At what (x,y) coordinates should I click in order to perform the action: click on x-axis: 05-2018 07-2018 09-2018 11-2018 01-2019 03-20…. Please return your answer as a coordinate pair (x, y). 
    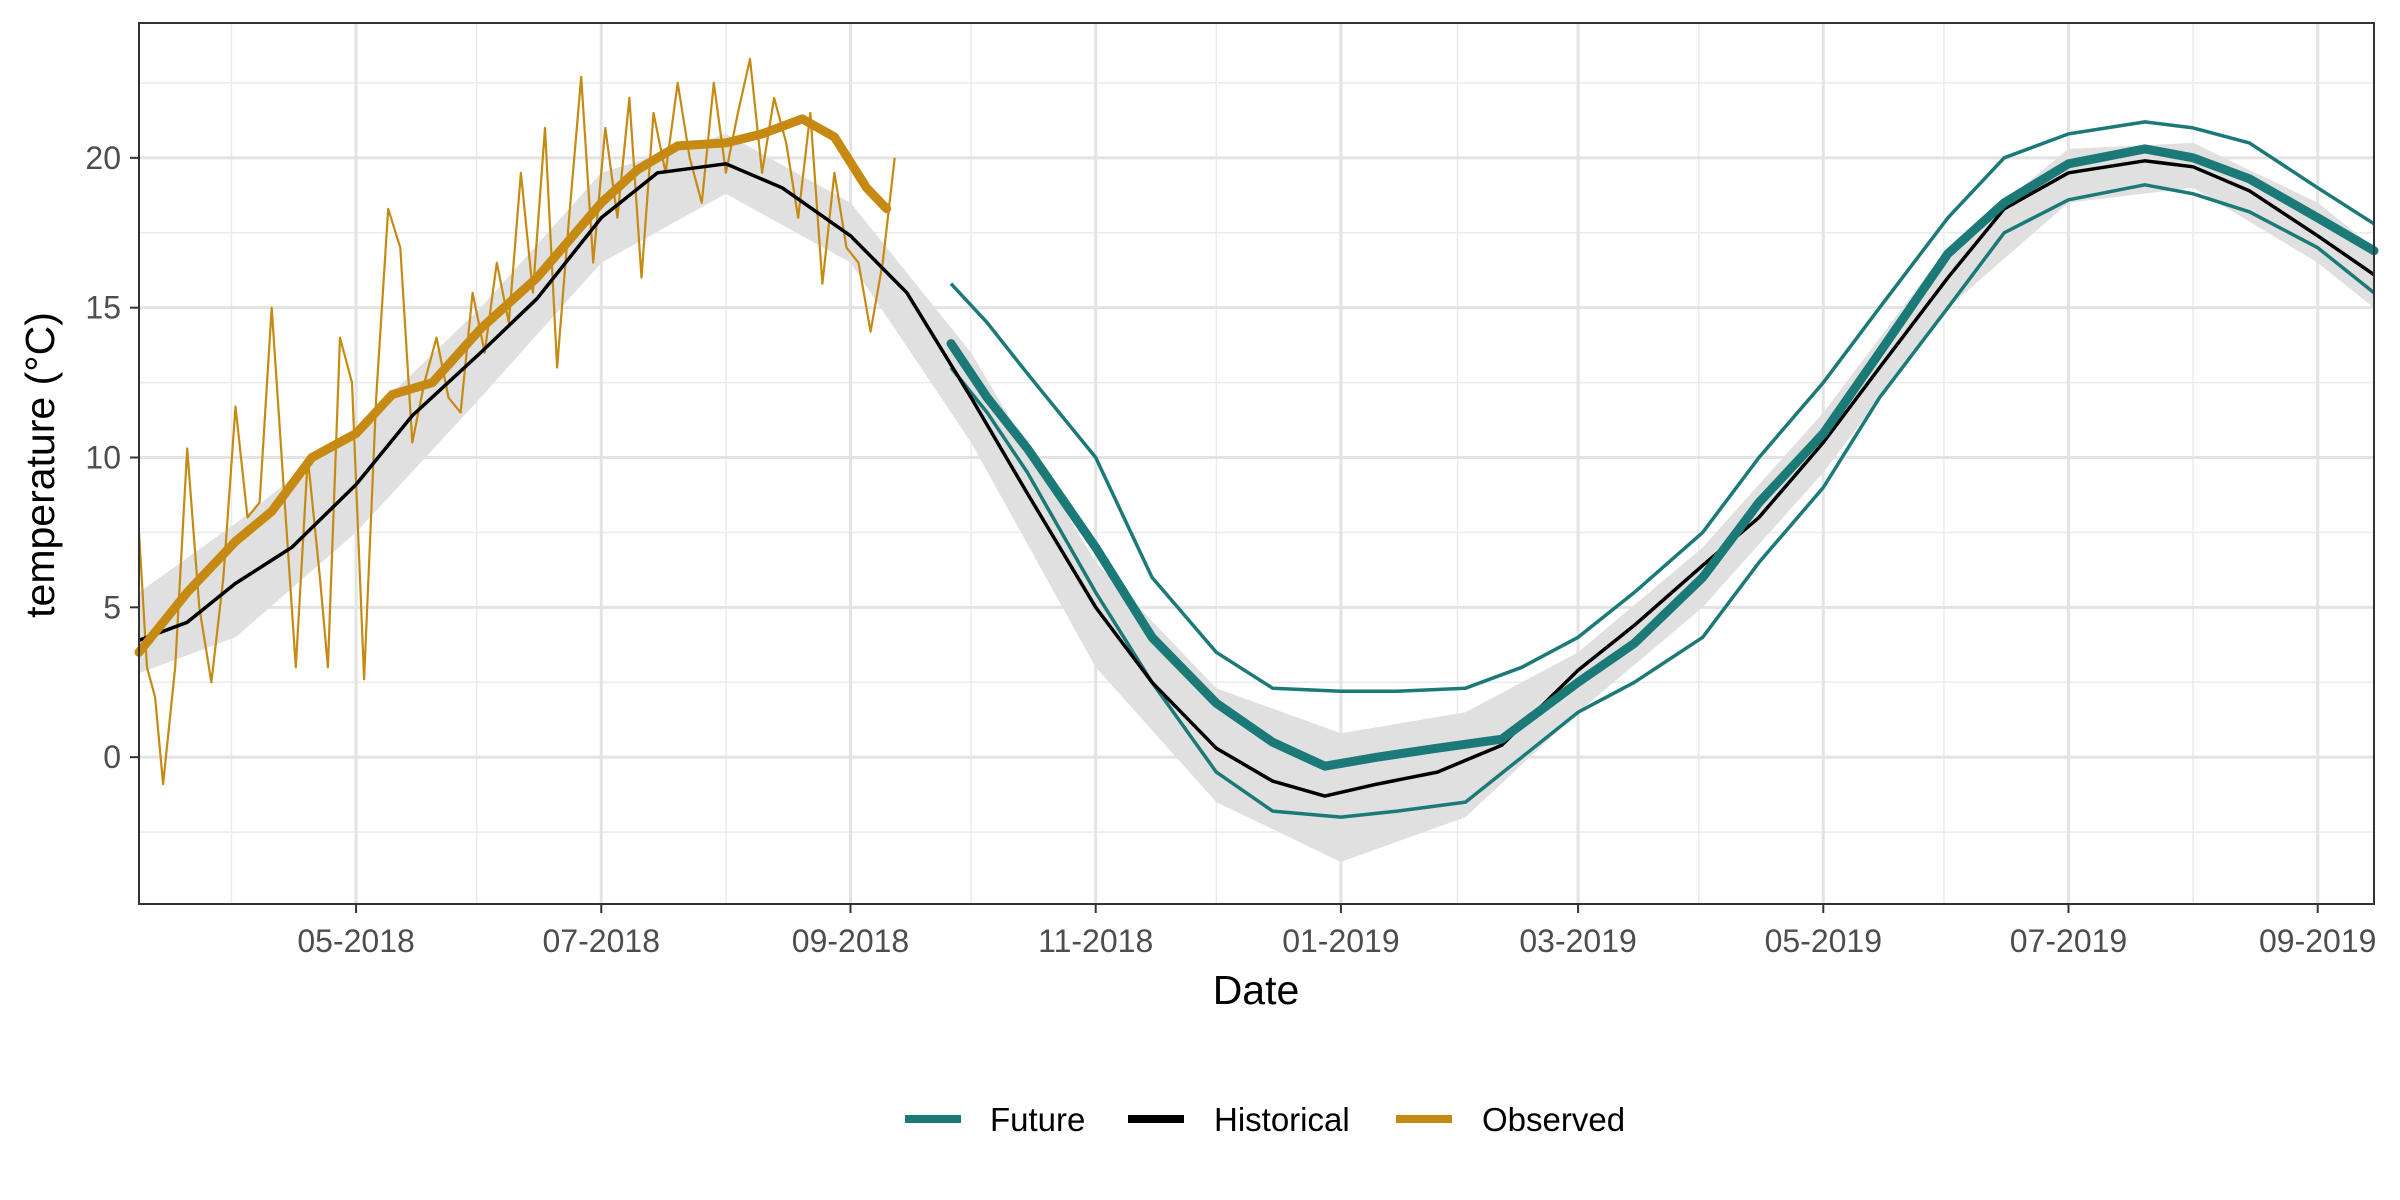
    Looking at the image, I should click on (1336, 931).